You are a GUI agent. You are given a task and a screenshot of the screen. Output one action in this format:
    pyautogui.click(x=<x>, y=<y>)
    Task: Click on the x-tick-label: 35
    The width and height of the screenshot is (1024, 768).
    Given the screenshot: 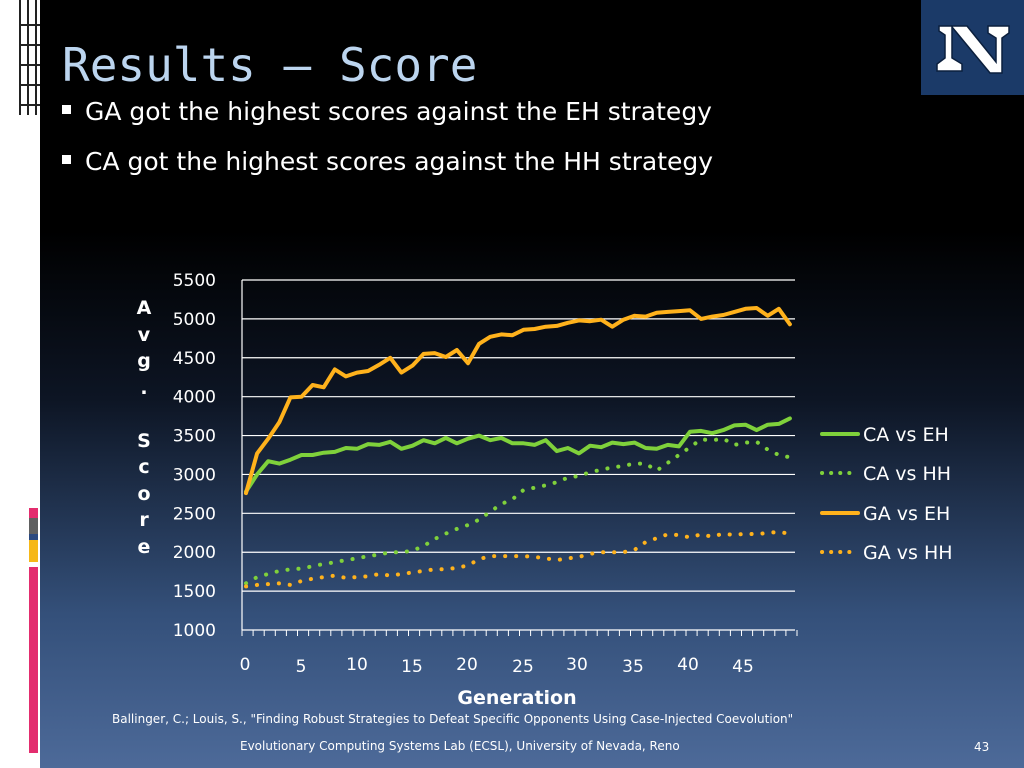 What is the action you would take?
    pyautogui.click(x=633, y=667)
    